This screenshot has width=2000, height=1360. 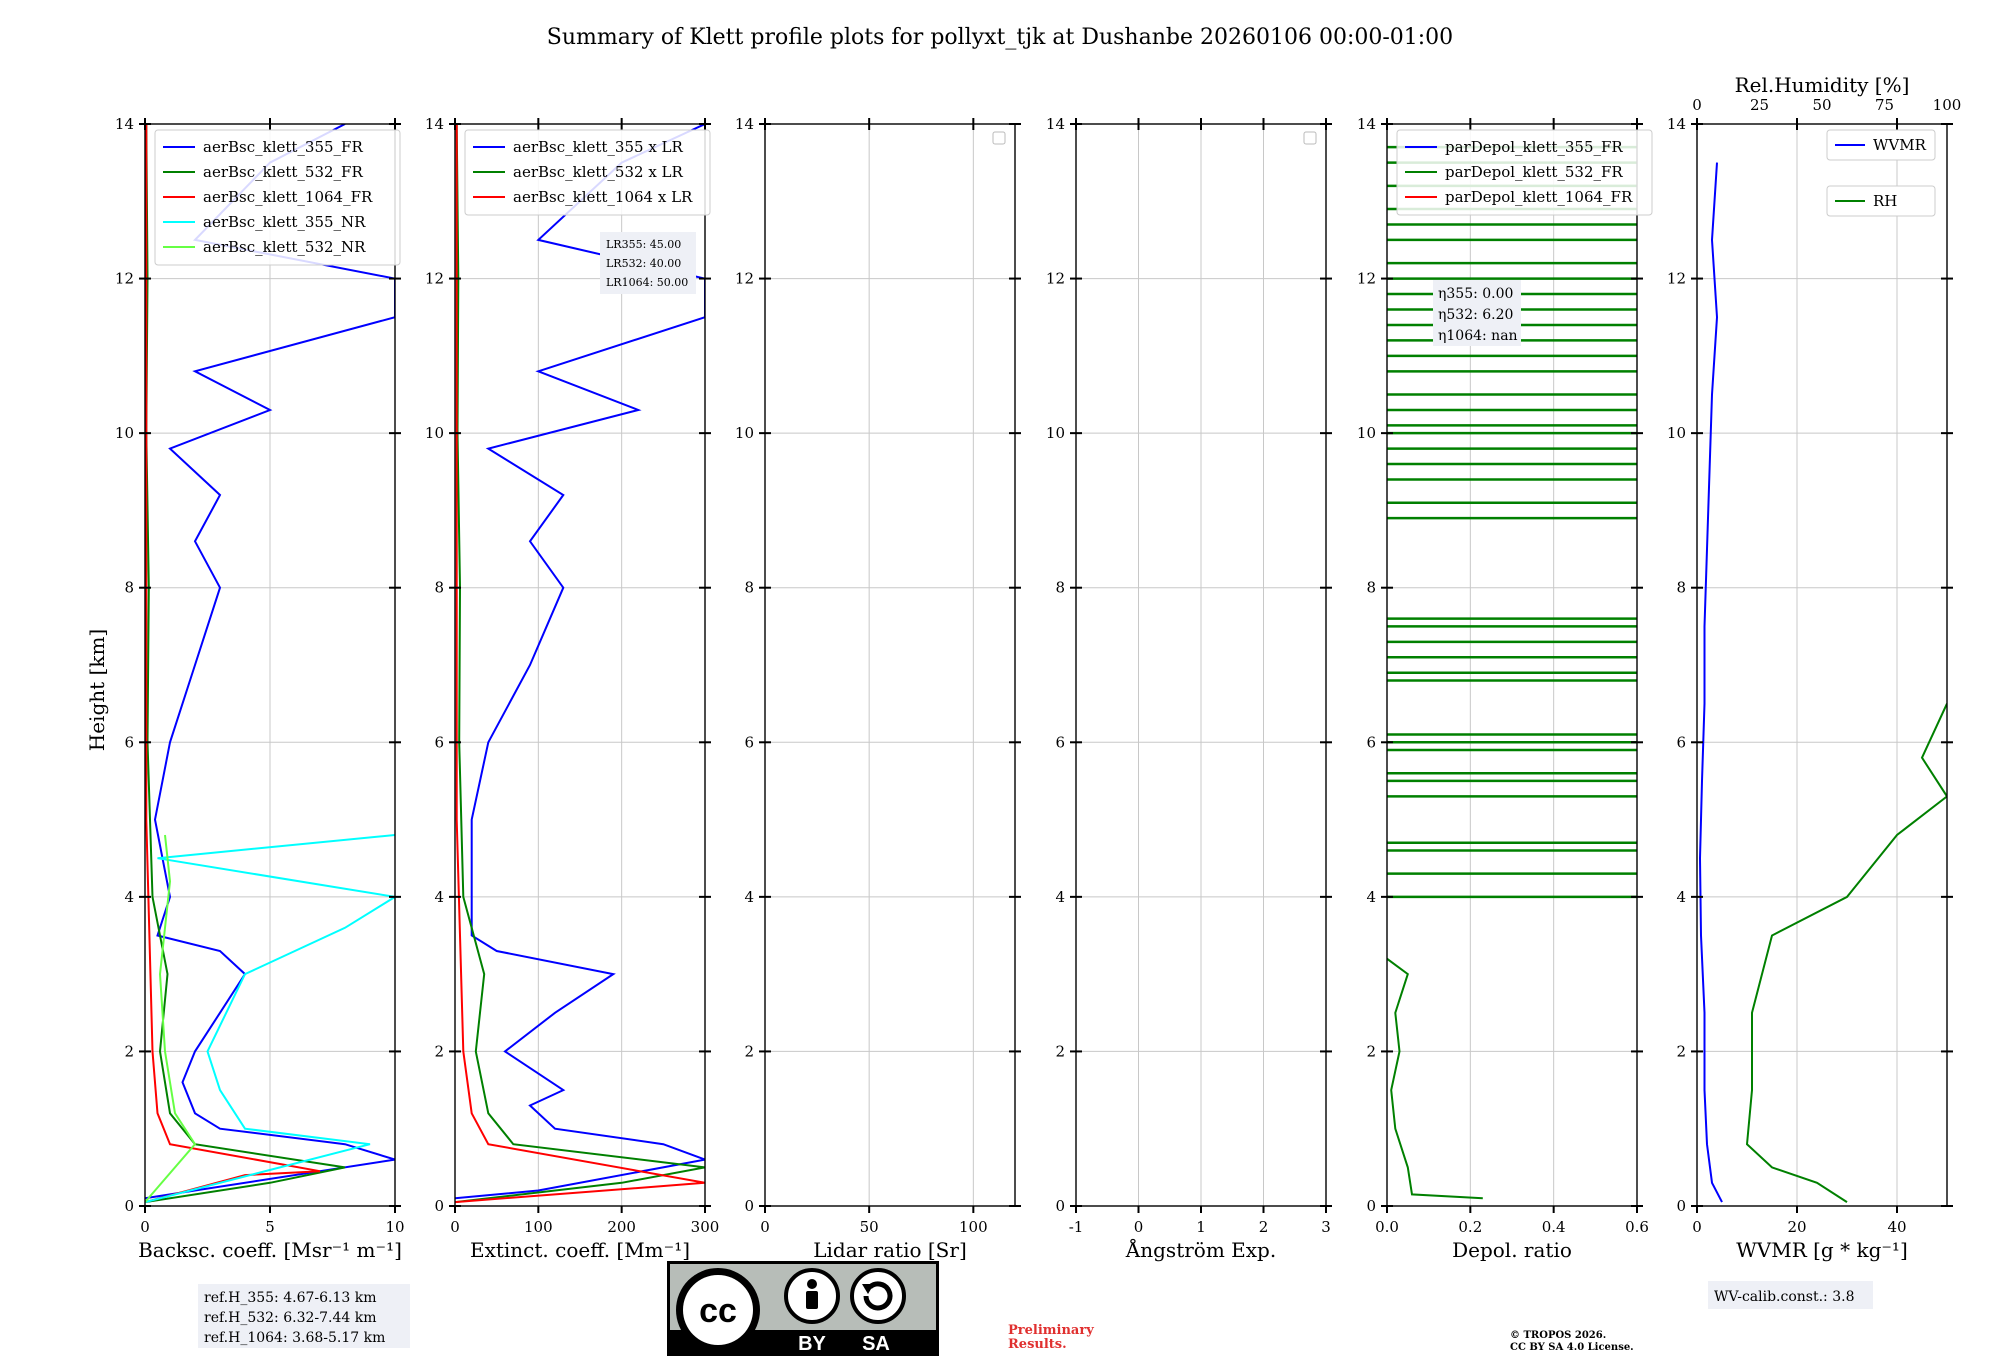 I want to click on rh-axis-label: Rel.Humidity [%], so click(x=1822, y=85).